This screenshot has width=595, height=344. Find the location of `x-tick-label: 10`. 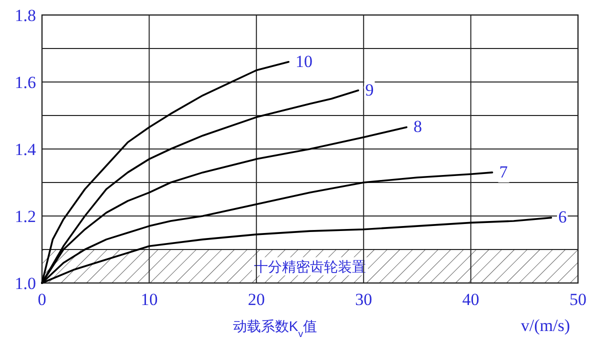

x-tick-label: 10 is located at coordinates (149, 299).